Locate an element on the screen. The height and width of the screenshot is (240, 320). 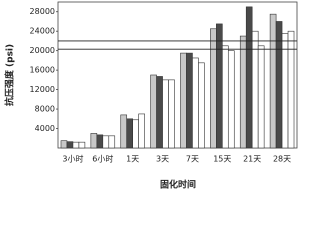
x-tick-label: 28天 is located at coordinates (282, 159).